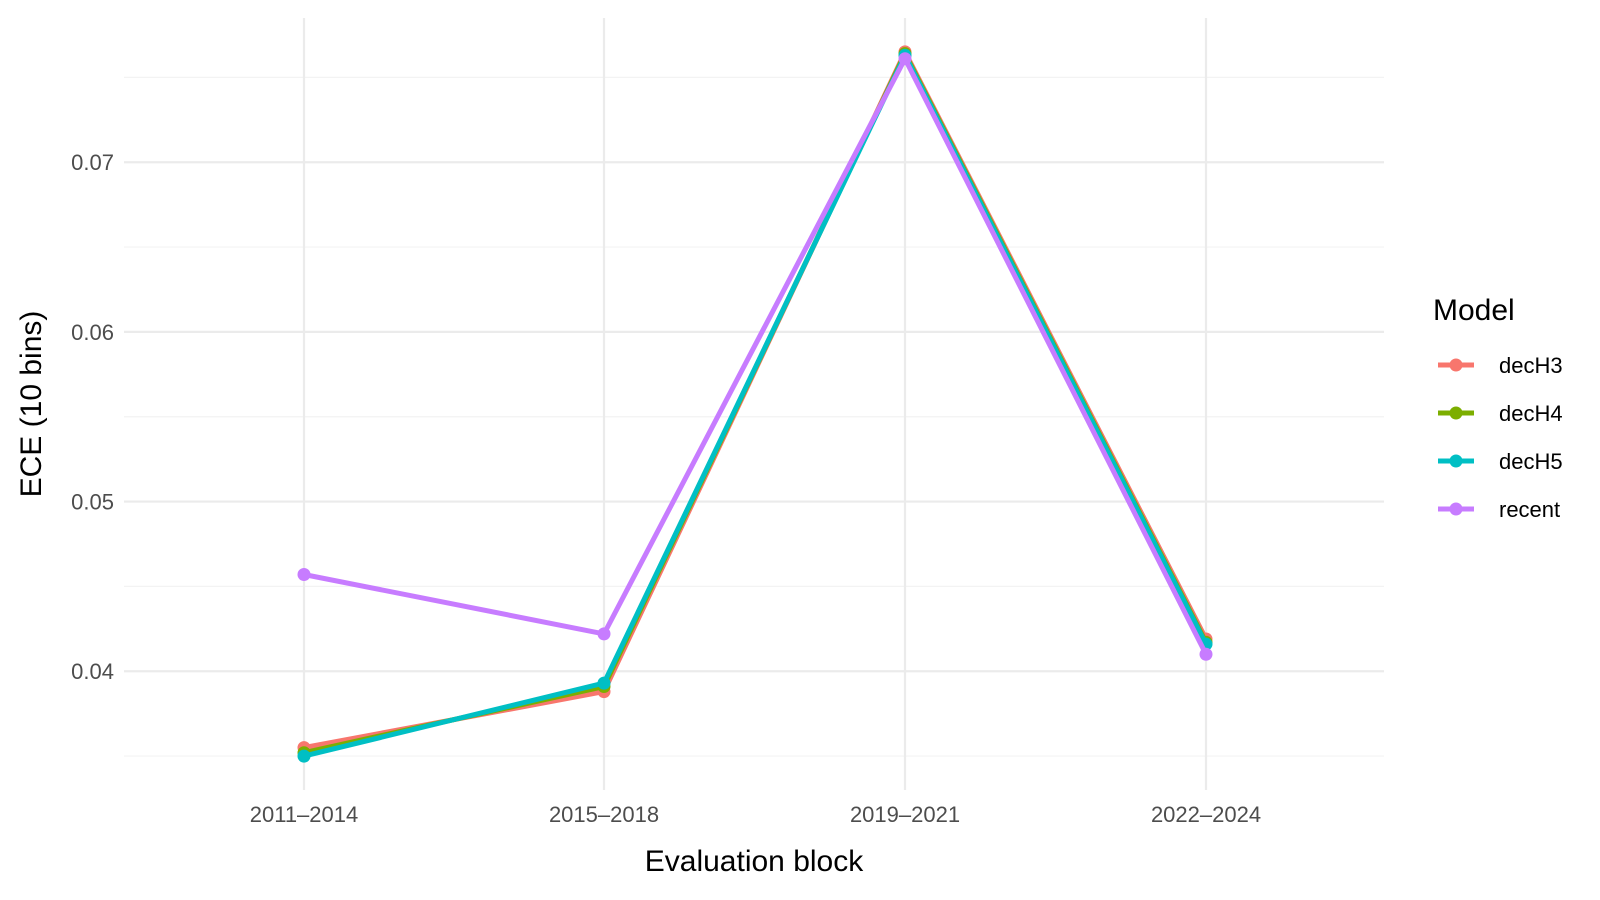  What do you see at coordinates (1500, 437) in the screenshot?
I see `legend-items: decH3 decH4 decH5 recent` at bounding box center [1500, 437].